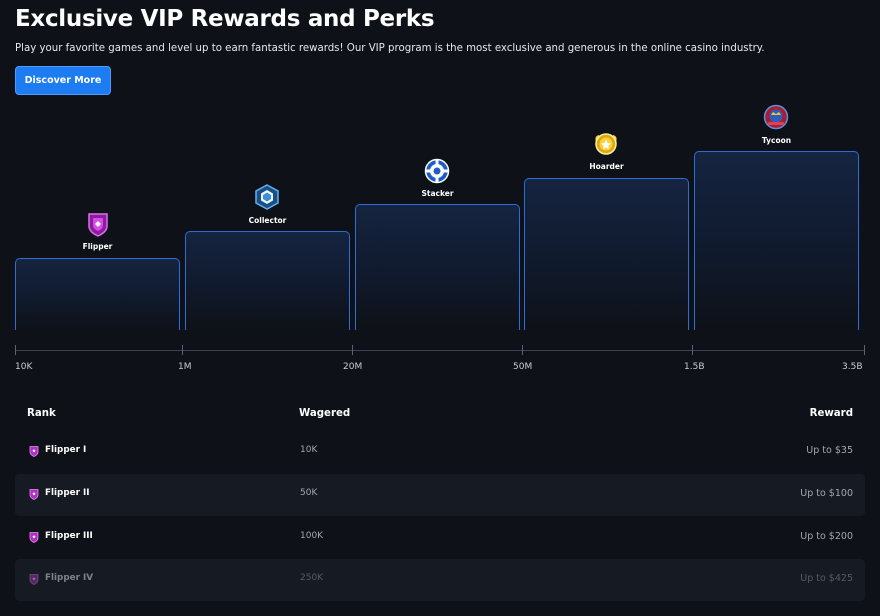 Image resolution: width=880 pixels, height=616 pixels. I want to click on hoarder-badge-icon, so click(606, 144).